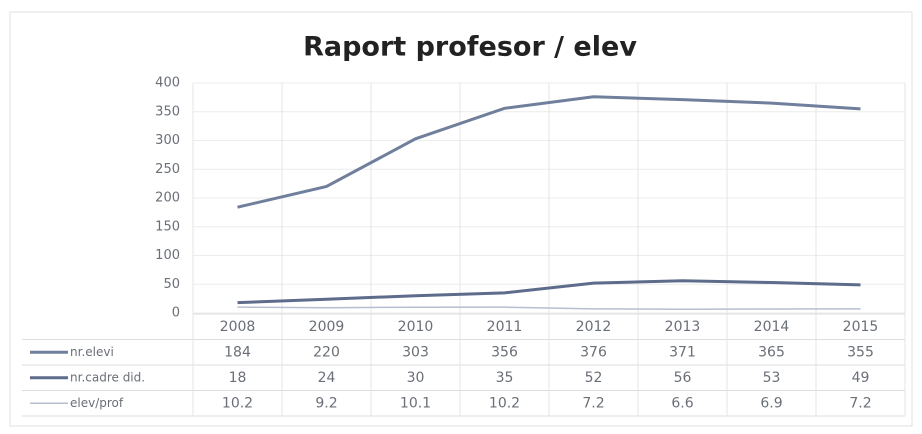  What do you see at coordinates (771, 352) in the screenshot?
I see `table-cell: 365` at bounding box center [771, 352].